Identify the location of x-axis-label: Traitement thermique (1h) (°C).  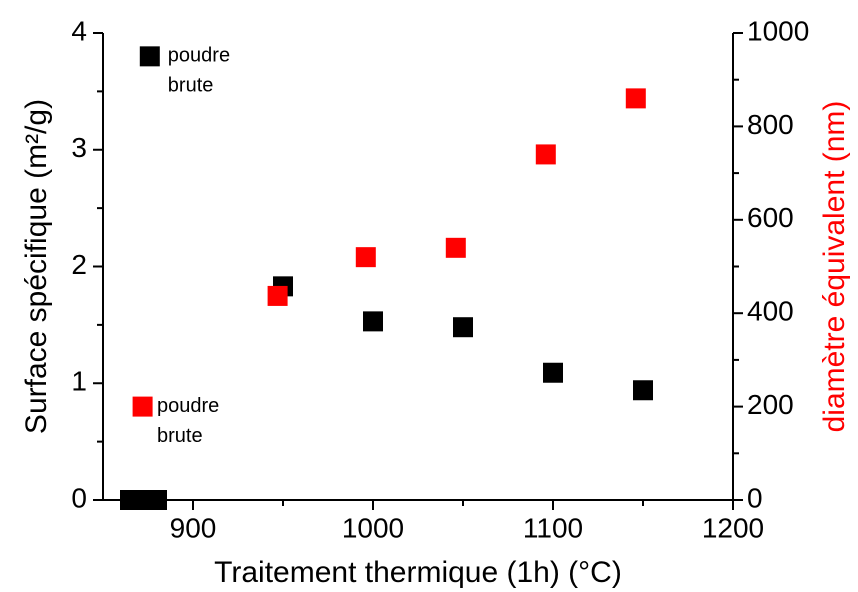
(418, 572).